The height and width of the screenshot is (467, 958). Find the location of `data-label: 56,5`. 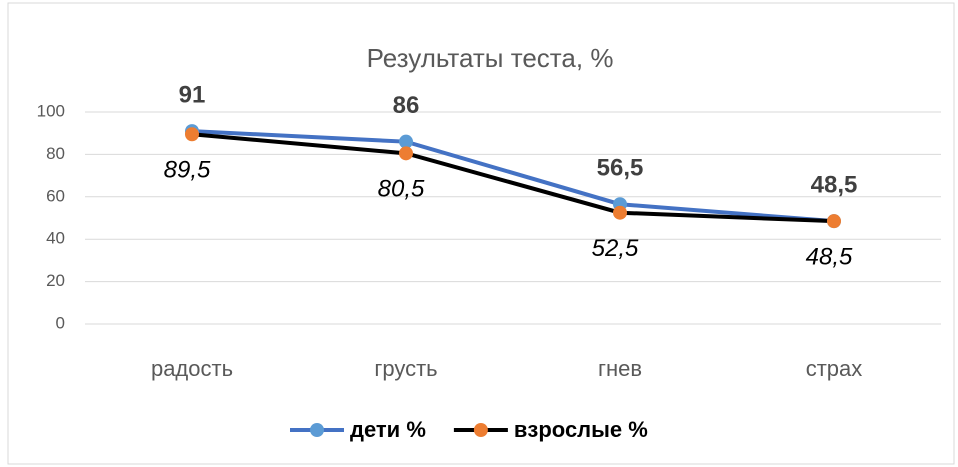

data-label: 56,5 is located at coordinates (620, 168).